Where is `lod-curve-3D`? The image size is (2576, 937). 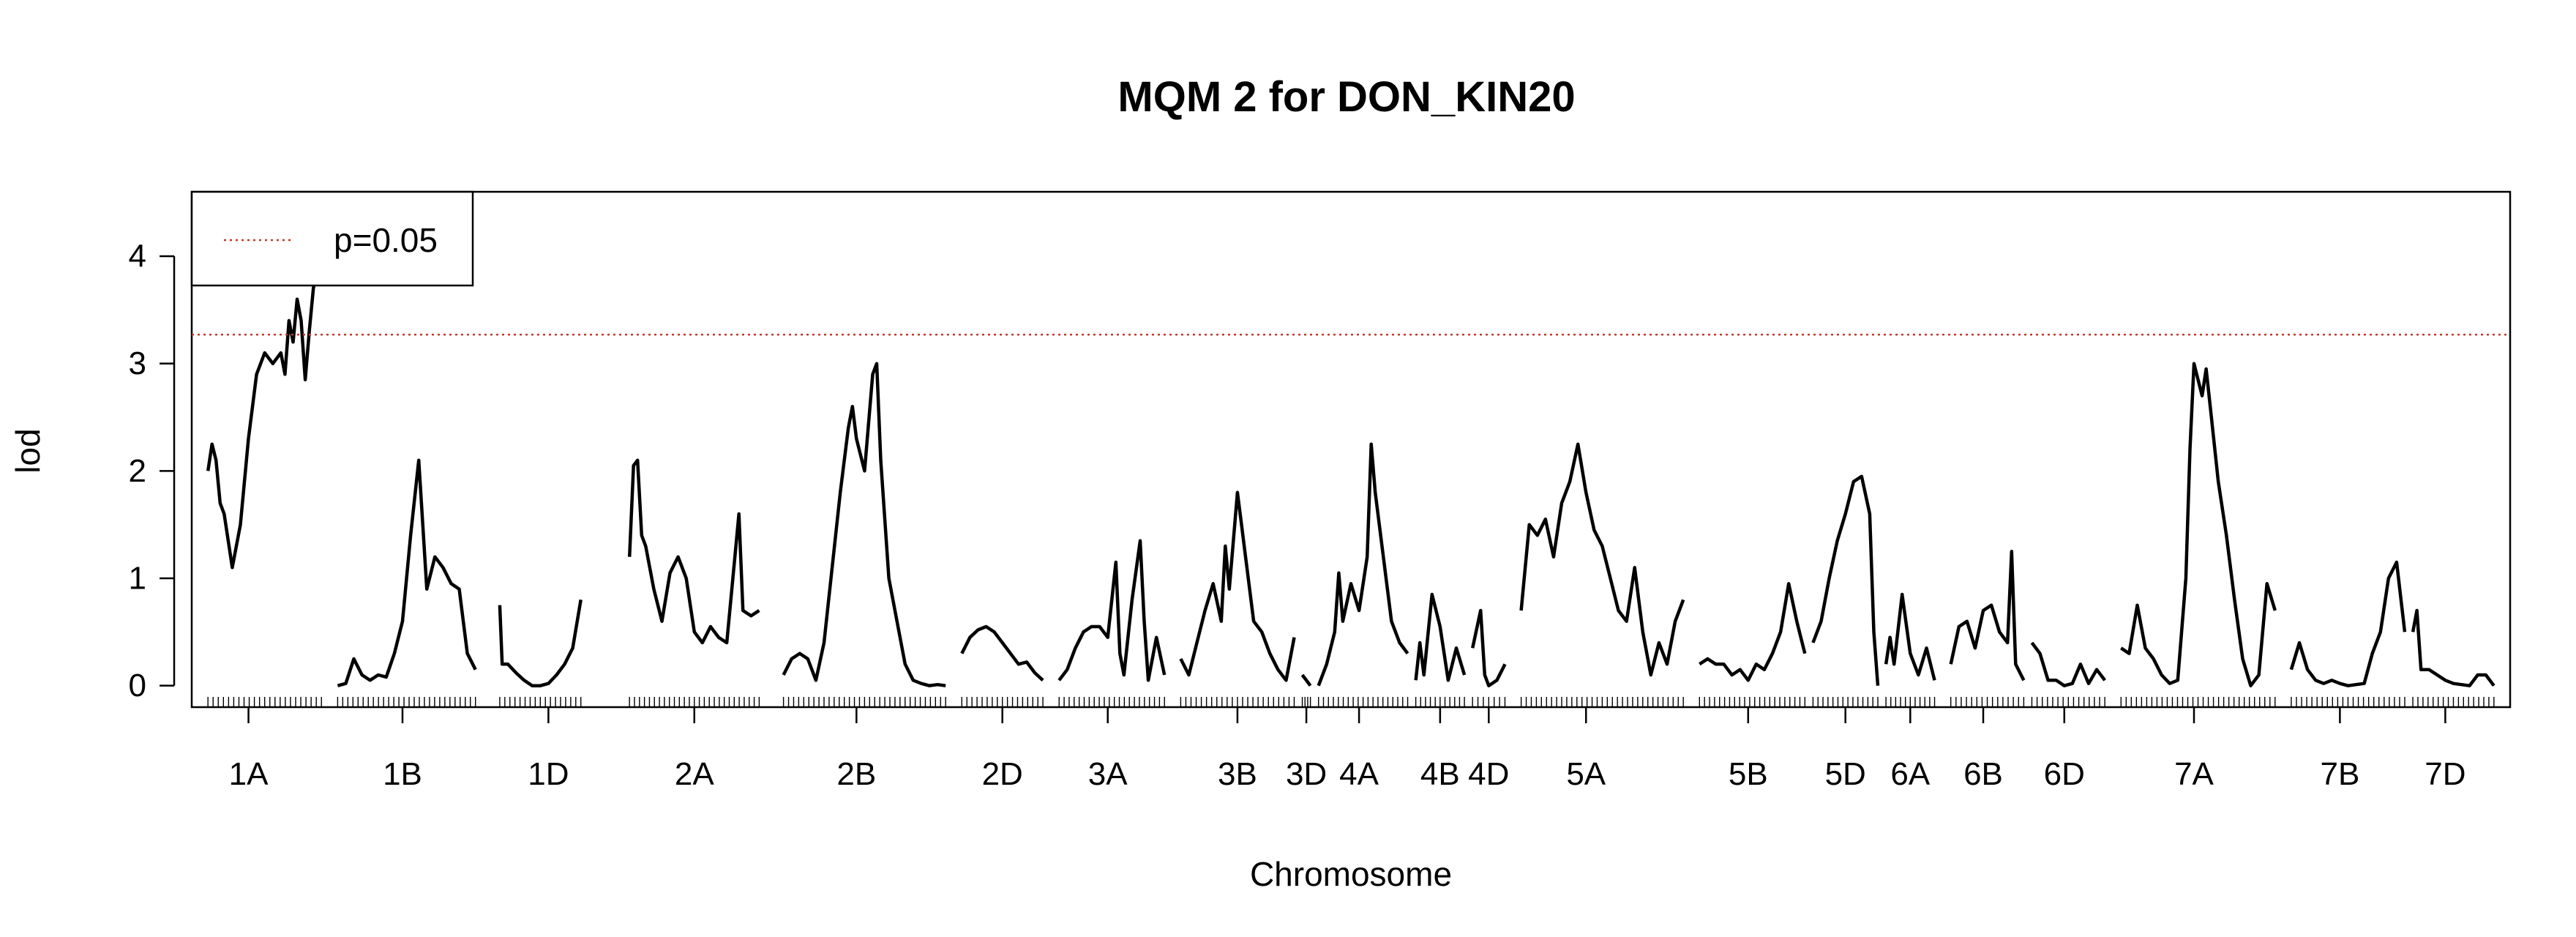
lod-curve-3D is located at coordinates (1306, 680).